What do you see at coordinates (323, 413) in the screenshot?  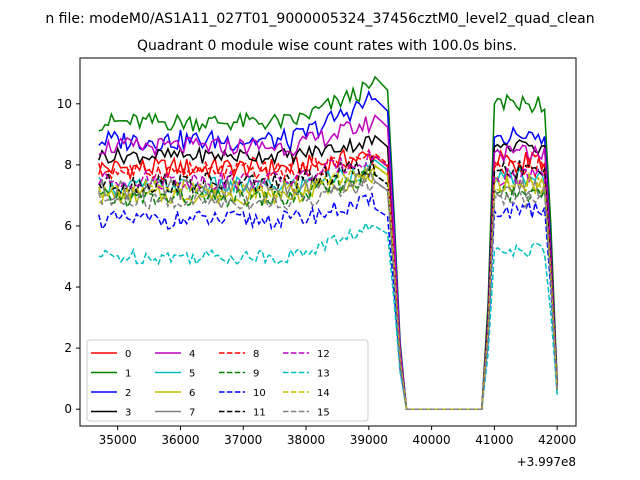 I see `legend-label-15: 15` at bounding box center [323, 413].